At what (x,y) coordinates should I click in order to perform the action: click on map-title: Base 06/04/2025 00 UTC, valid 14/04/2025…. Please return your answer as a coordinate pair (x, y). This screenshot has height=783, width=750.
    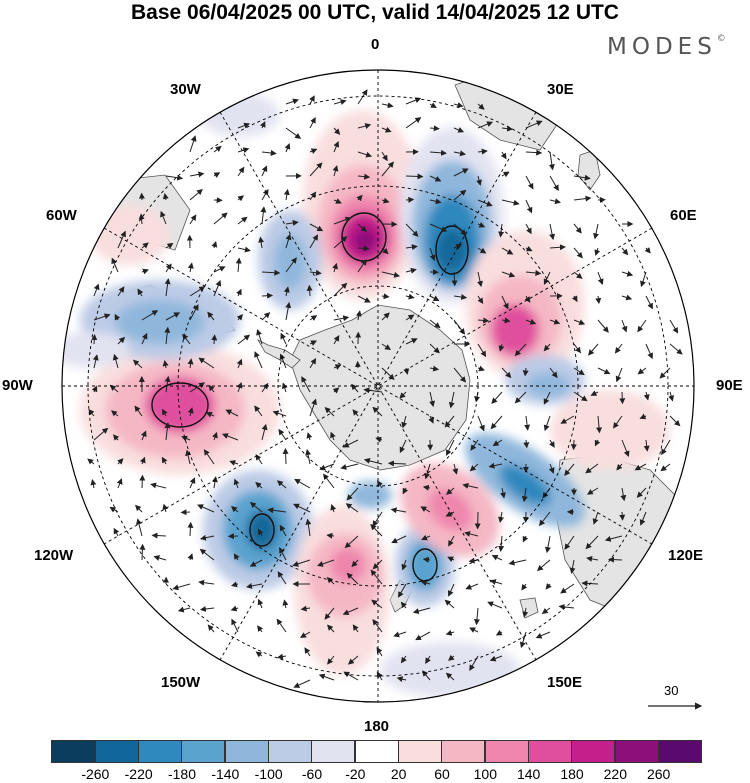
    Looking at the image, I should click on (375, 12).